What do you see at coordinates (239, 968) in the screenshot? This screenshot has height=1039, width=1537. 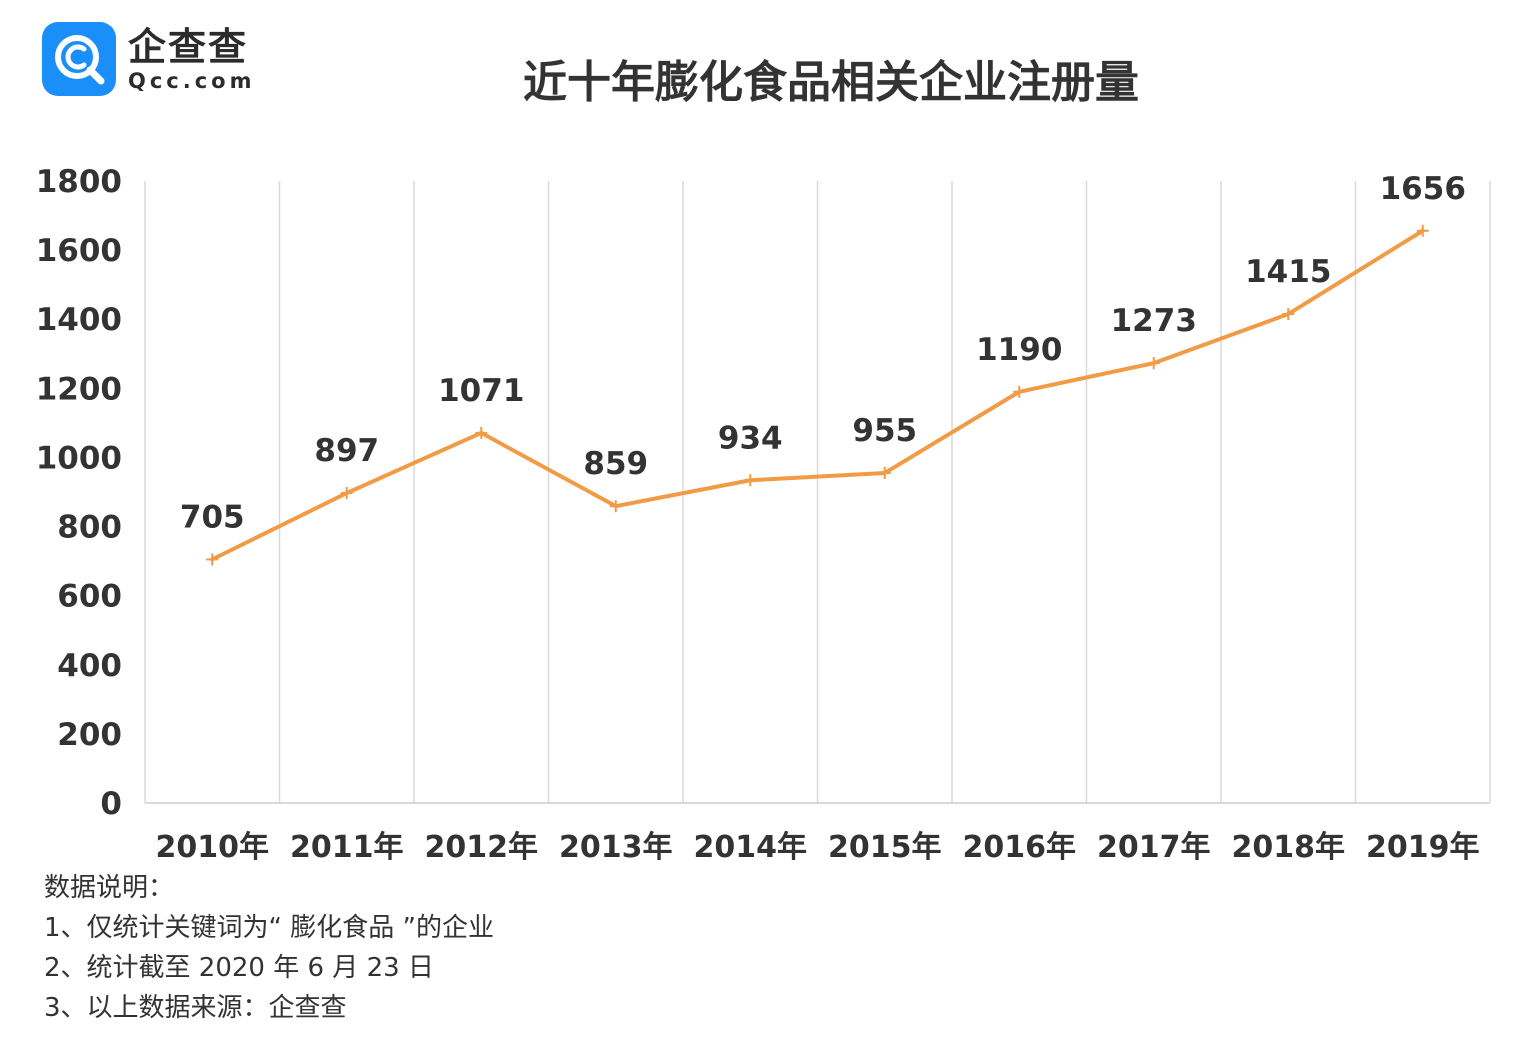 I see `note-item-2: 2、统计截至 2020 年 6 月 23 日` at bounding box center [239, 968].